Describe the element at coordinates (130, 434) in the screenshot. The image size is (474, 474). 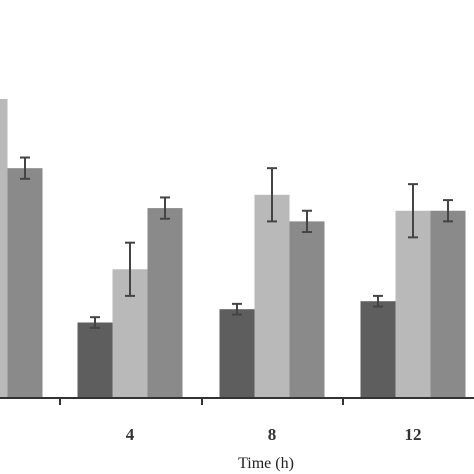
I see `x-tick-label: 4` at that location.